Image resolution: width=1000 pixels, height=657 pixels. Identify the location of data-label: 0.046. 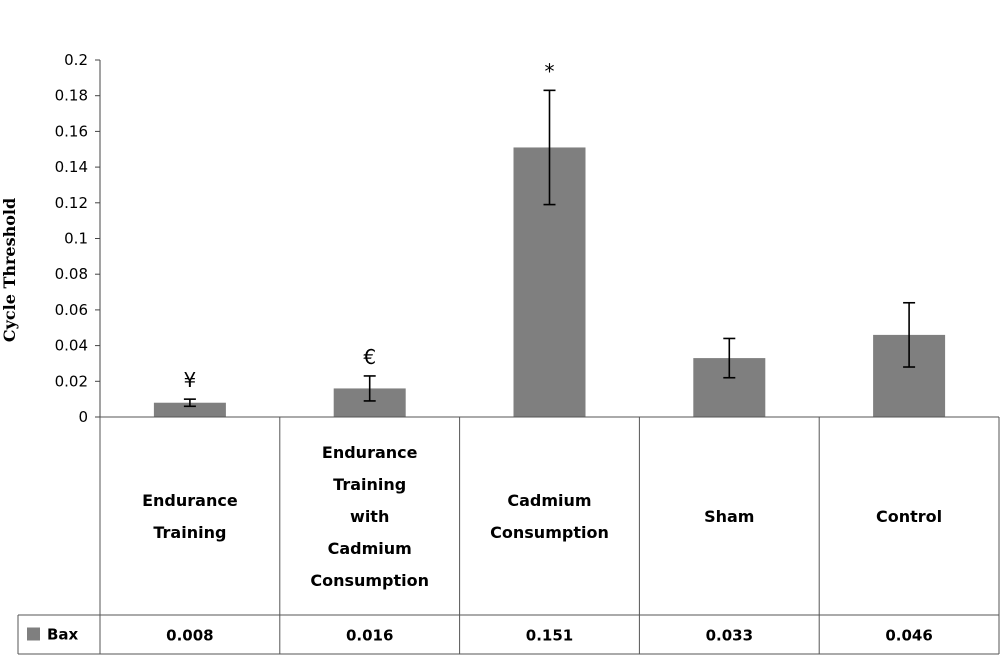
(908, 636).